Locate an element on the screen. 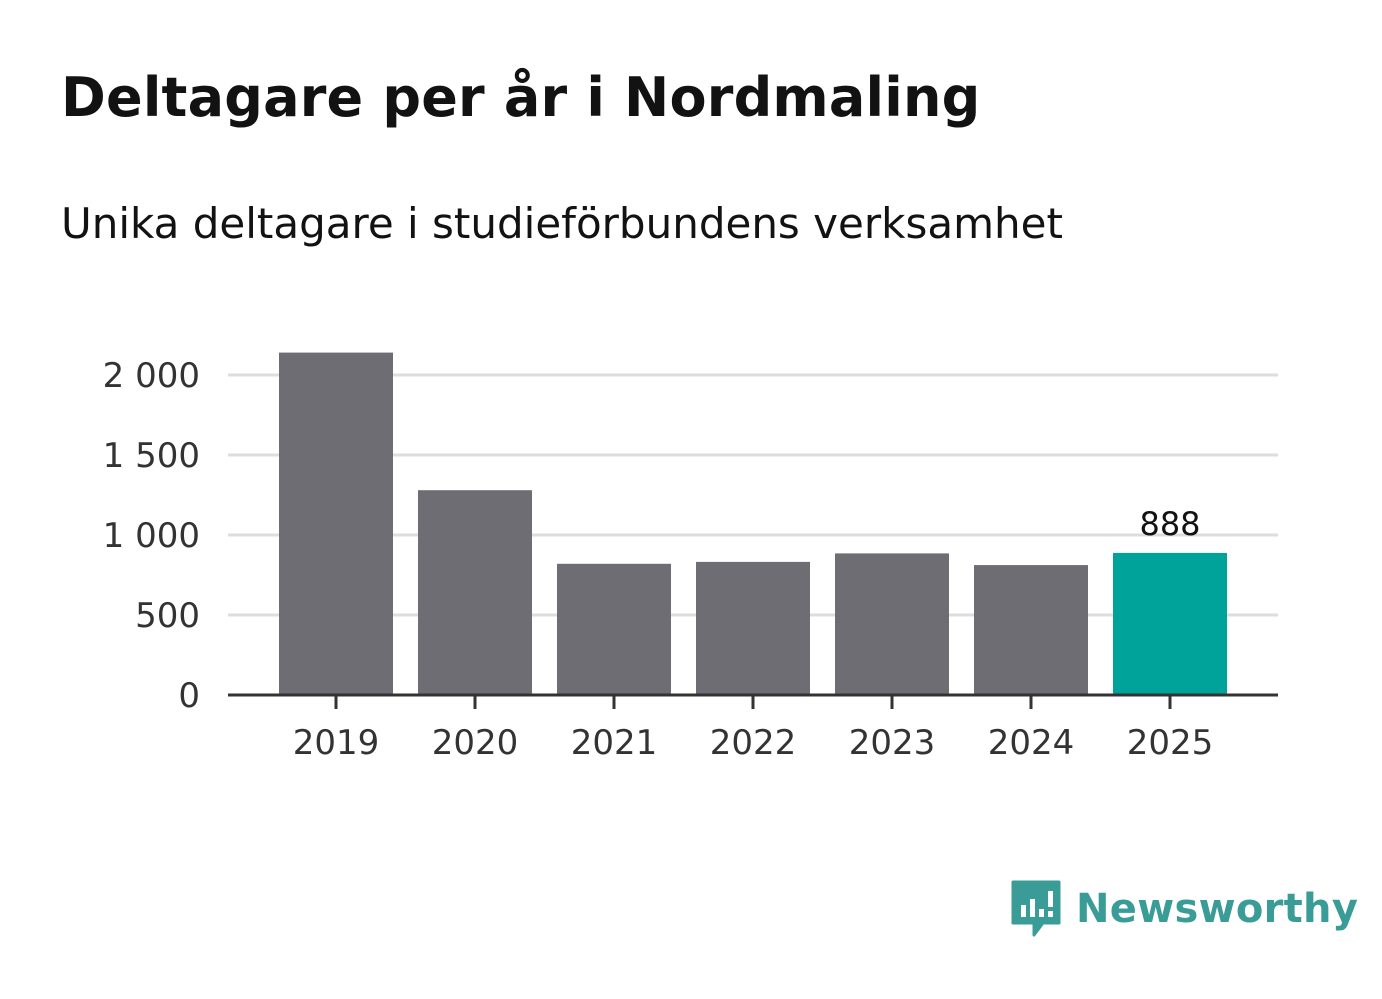  x-tick-label: 2024 is located at coordinates (1031, 743).